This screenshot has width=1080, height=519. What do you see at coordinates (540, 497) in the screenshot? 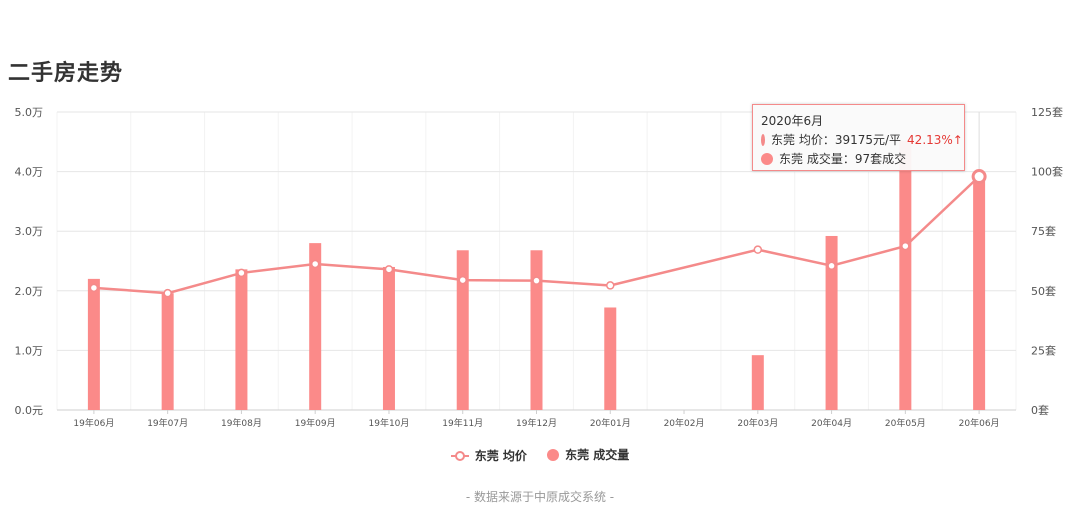
I see `data-source-note: - 数据来源于中原成交系统 -` at bounding box center [540, 497].